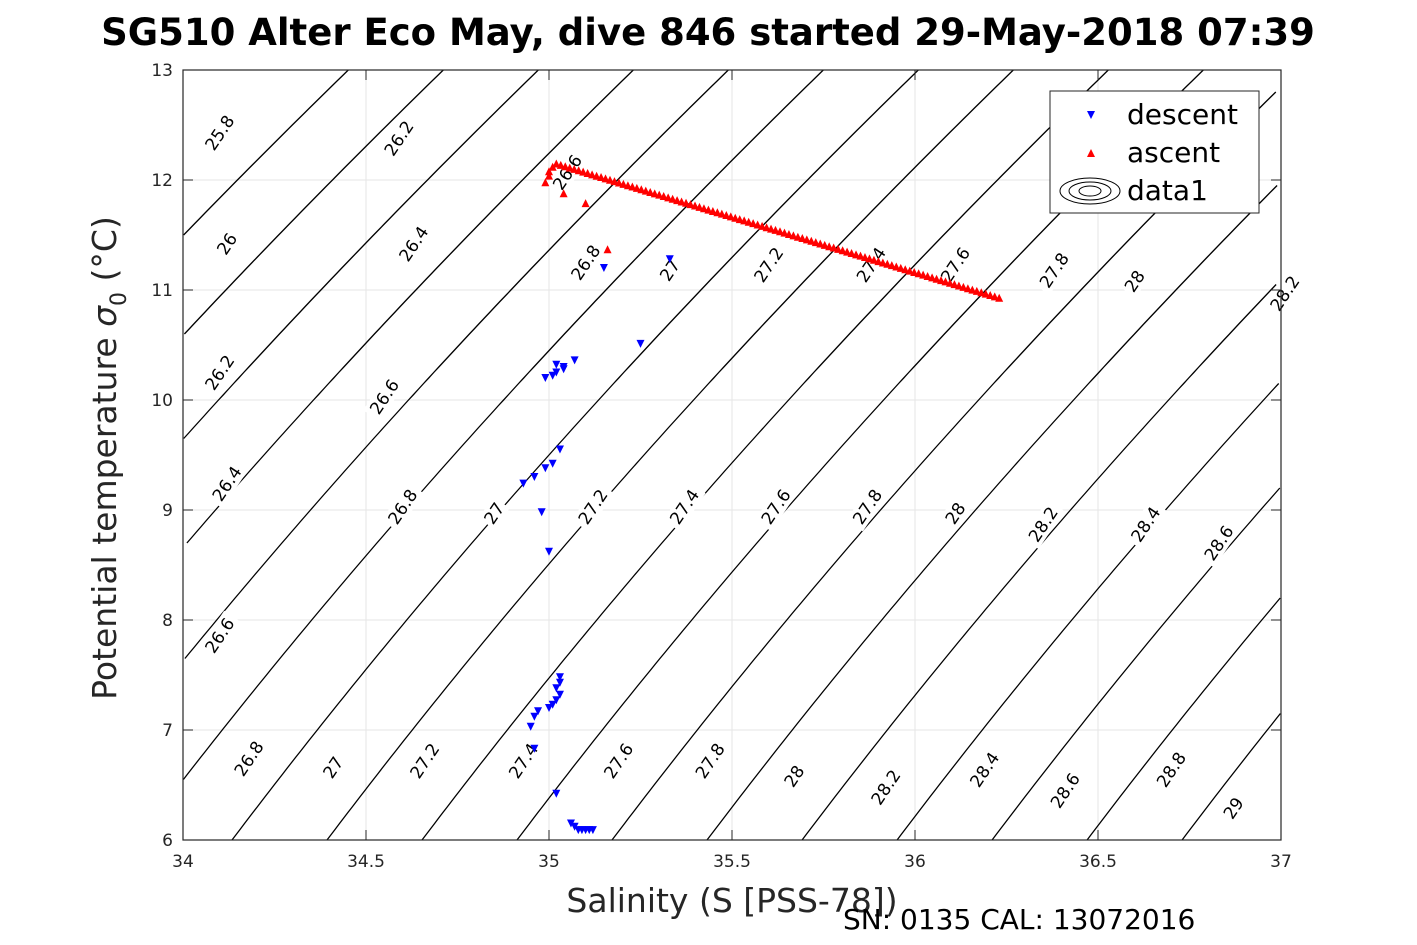  I want to click on y-axis-label: Potential temperature σ0 (°C), so click(108, 458).